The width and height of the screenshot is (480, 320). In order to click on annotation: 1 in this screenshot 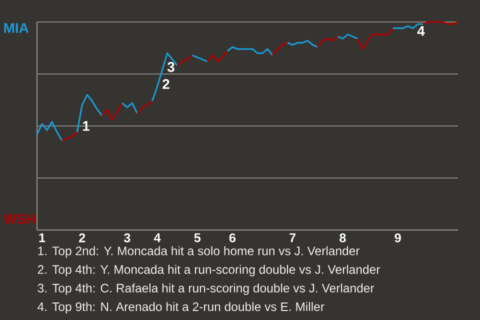, I will do `click(86, 126)`.